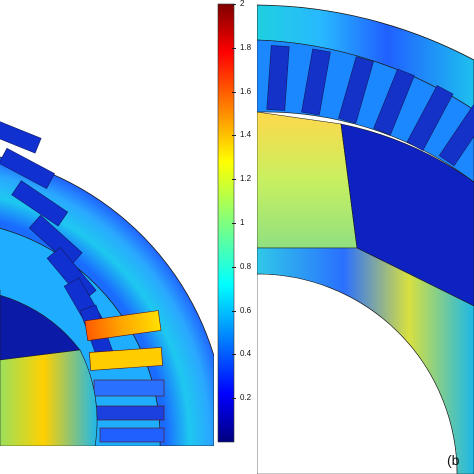 The width and height of the screenshot is (474, 474). I want to click on rotor-bottom-a, so click(49, 397).